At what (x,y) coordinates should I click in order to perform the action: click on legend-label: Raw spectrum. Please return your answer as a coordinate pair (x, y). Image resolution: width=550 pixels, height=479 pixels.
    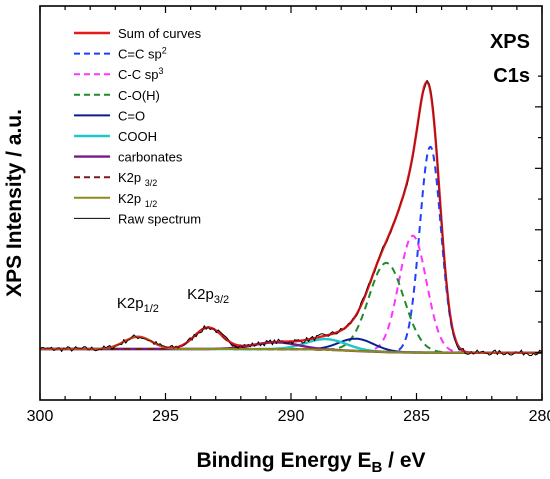
    Looking at the image, I should click on (159, 218).